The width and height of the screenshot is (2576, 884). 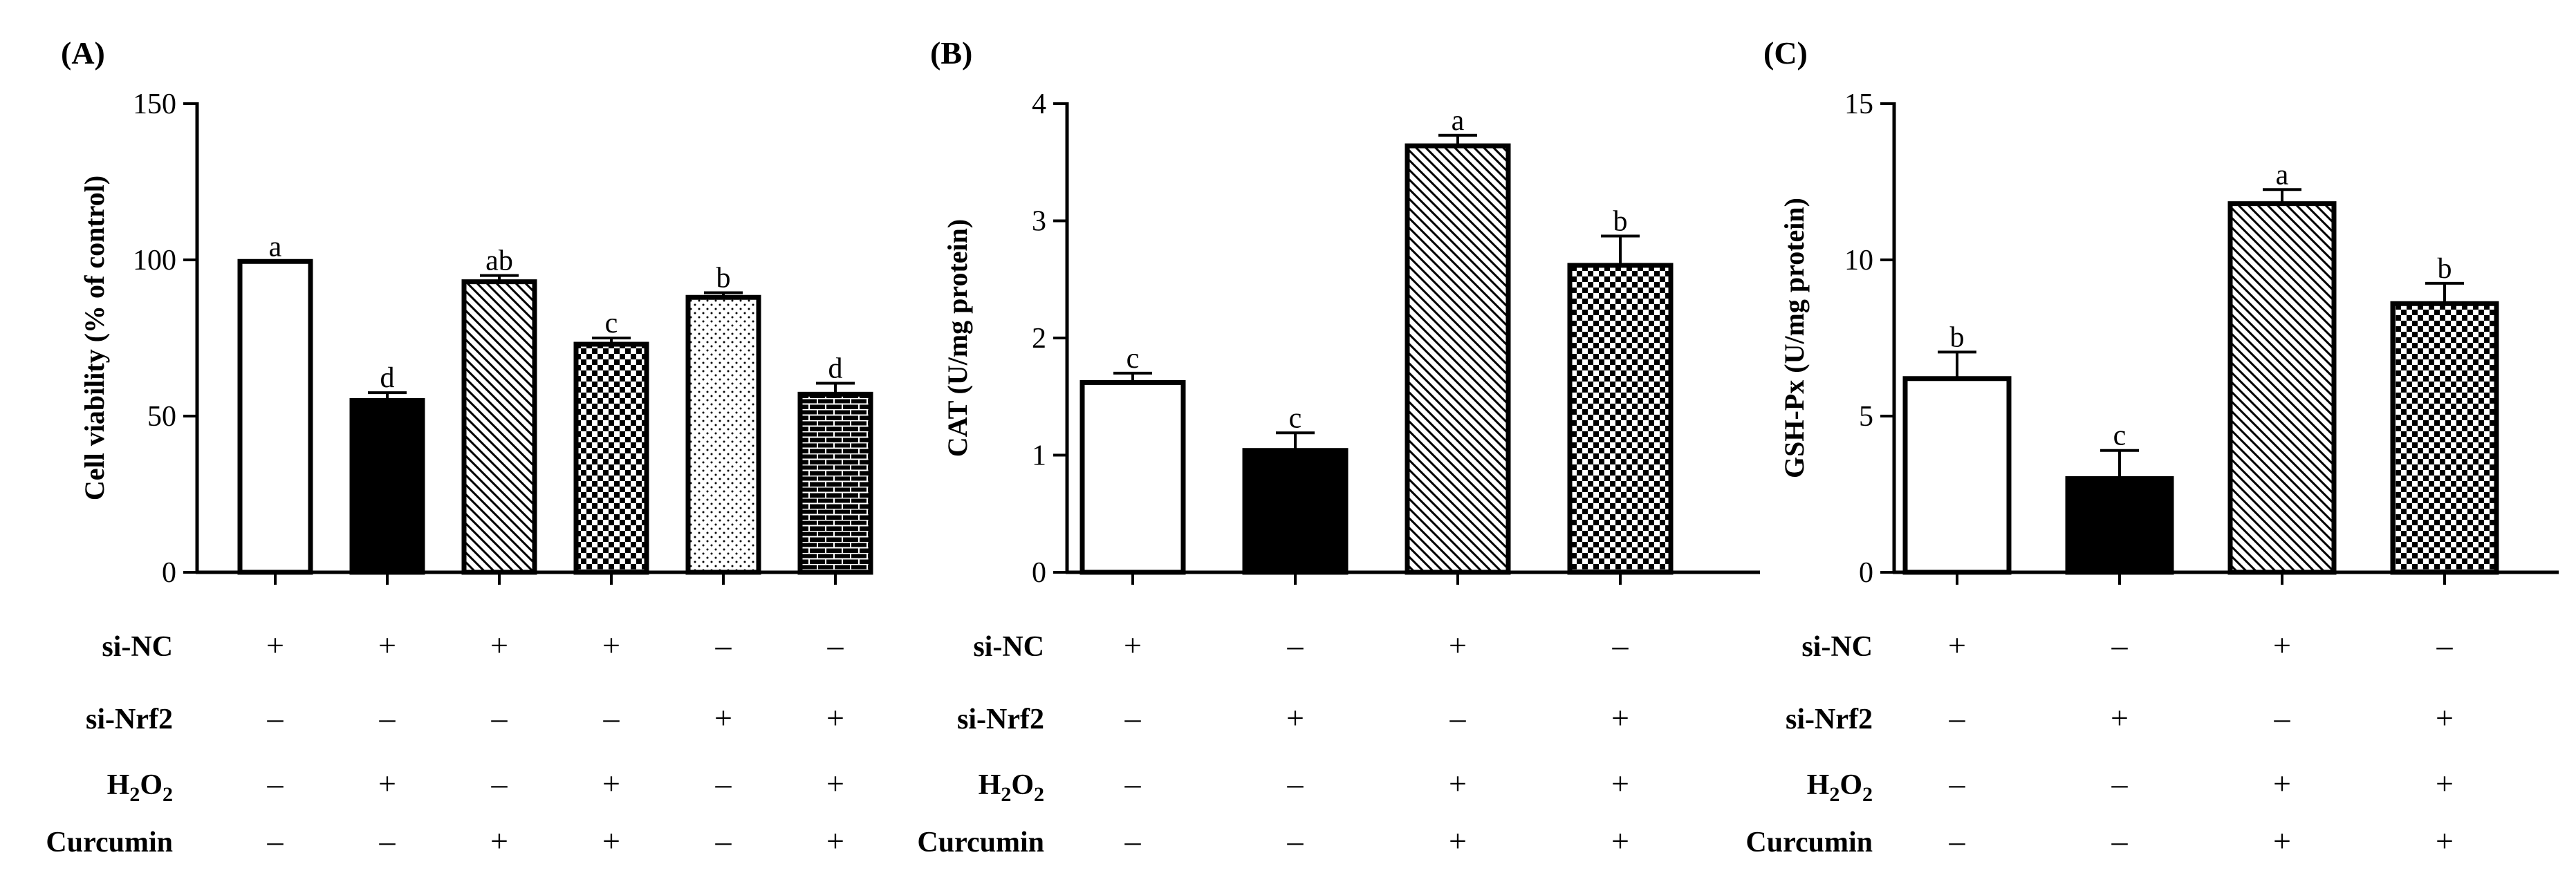 What do you see at coordinates (1039, 104) in the screenshot?
I see `y-tick-label: 4` at bounding box center [1039, 104].